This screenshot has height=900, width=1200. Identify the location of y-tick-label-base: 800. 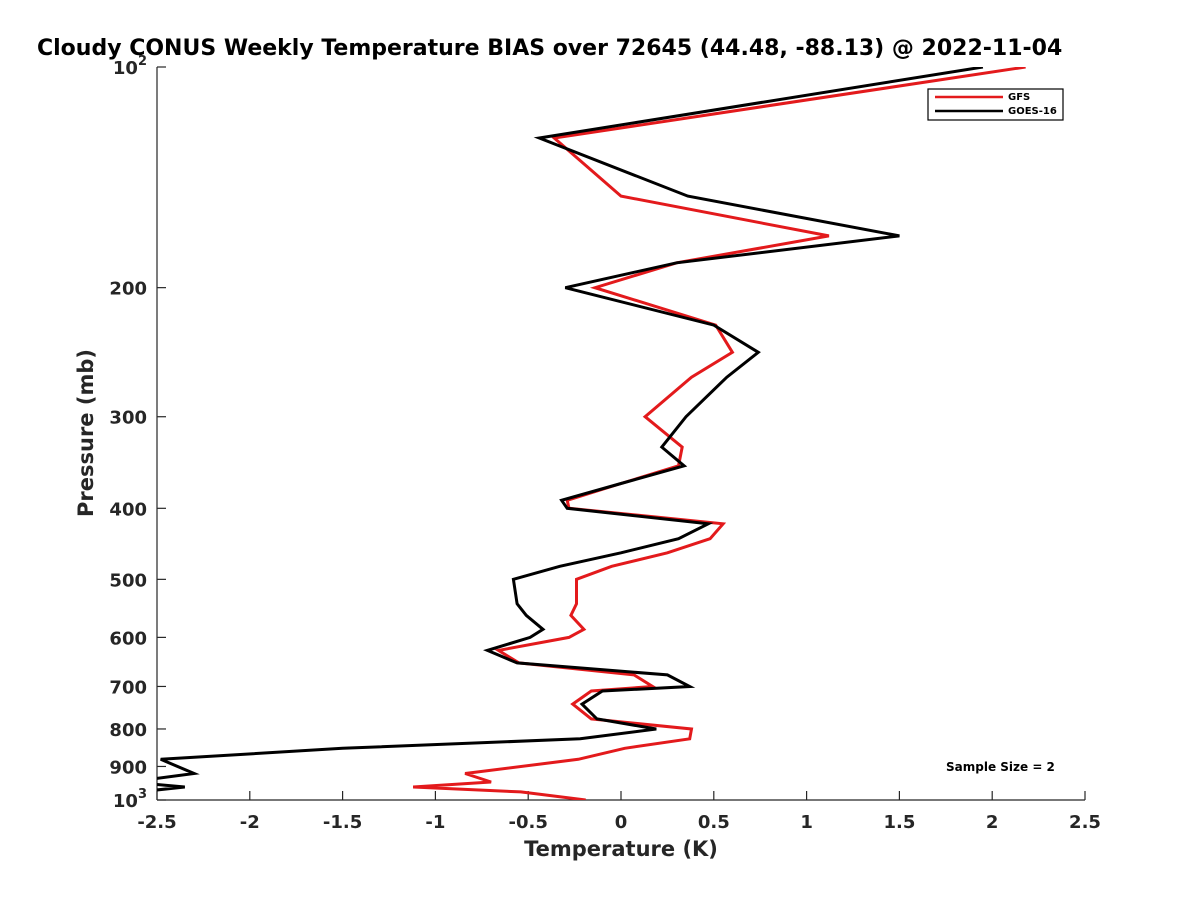
(128, 730).